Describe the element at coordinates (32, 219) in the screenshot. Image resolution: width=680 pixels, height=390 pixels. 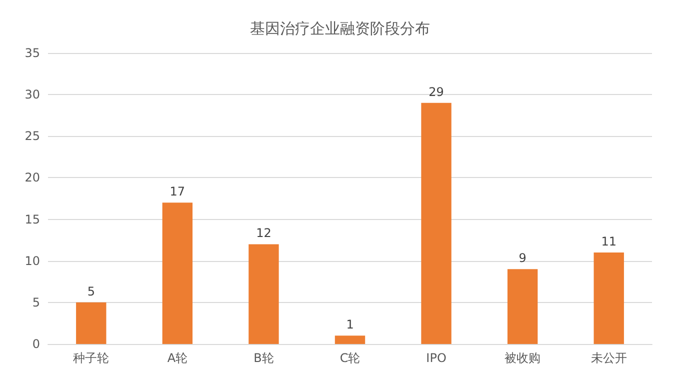
I see `y-tick-label: 15` at that location.